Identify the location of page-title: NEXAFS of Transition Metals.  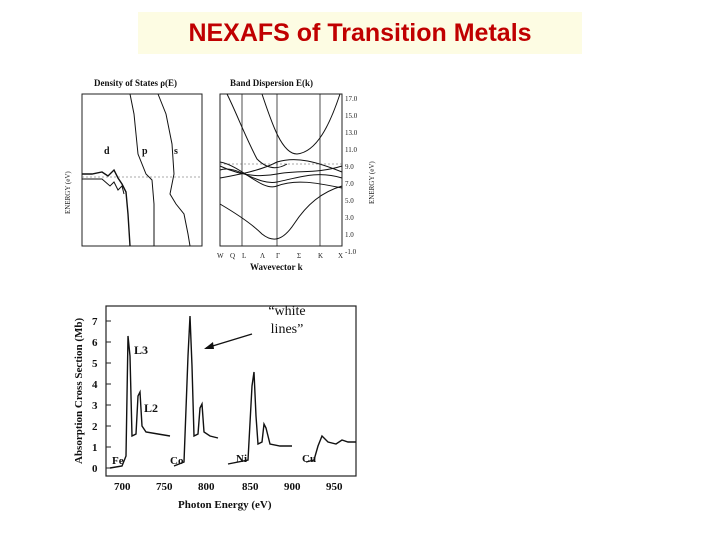
(360, 32).